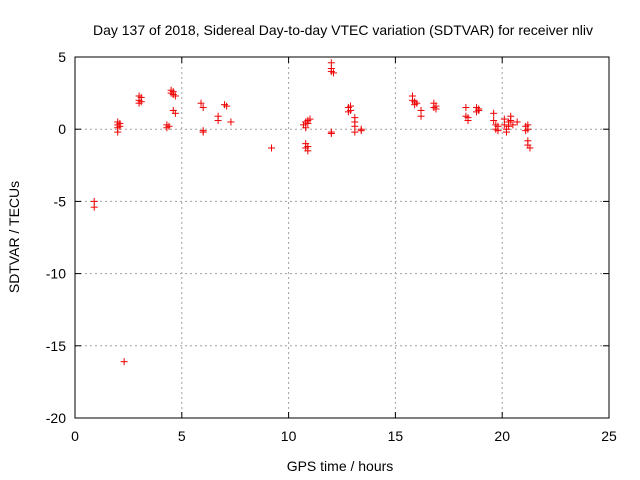  Describe the element at coordinates (62, 57) in the screenshot. I see `y-tick-label: 5` at that location.